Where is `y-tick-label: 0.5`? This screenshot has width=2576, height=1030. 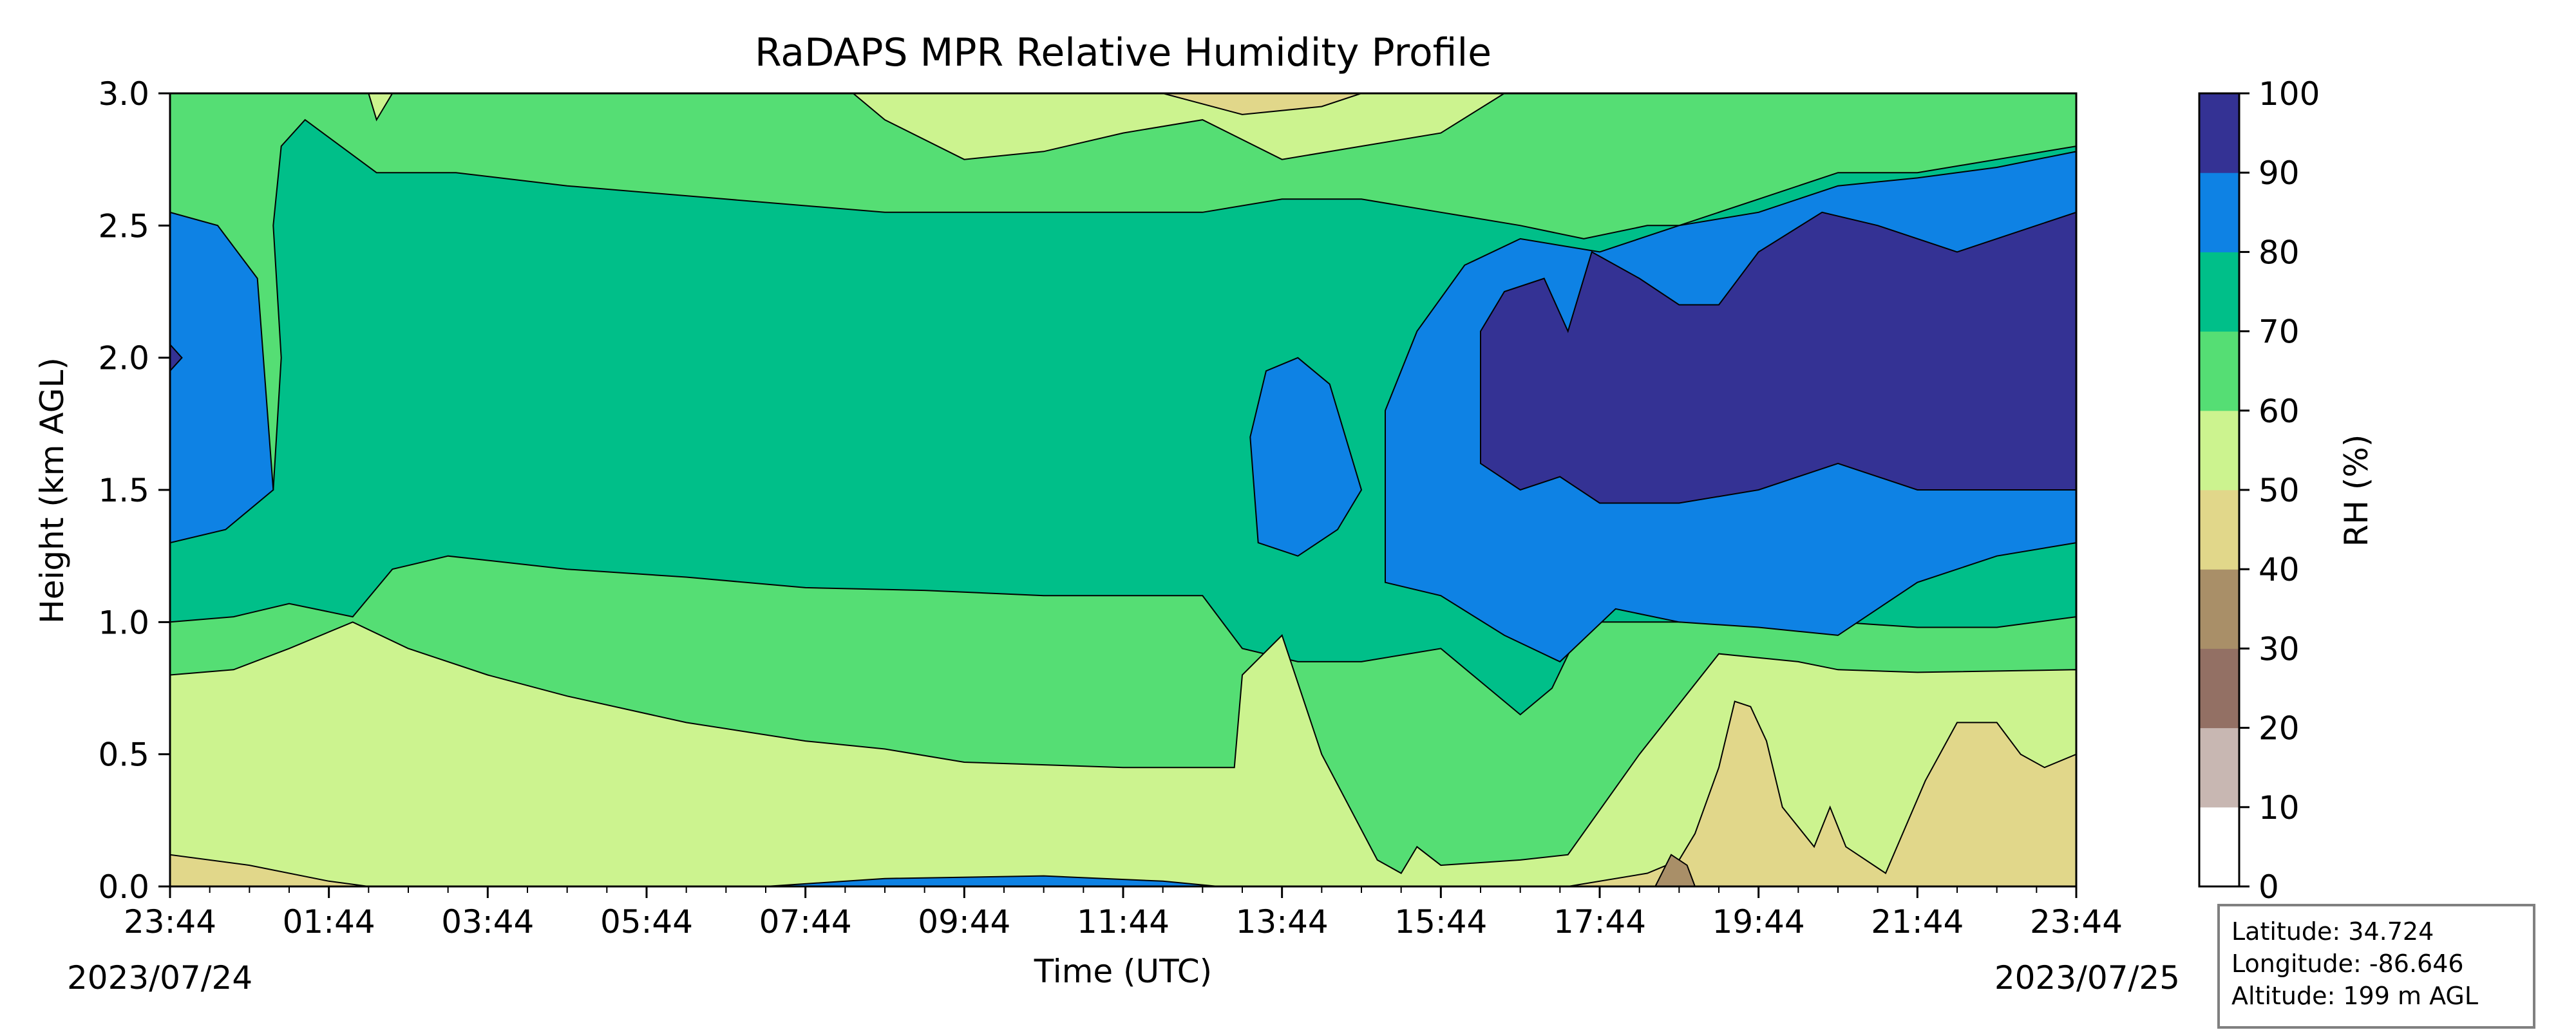
y-tick-label: 0.5 is located at coordinates (124, 755).